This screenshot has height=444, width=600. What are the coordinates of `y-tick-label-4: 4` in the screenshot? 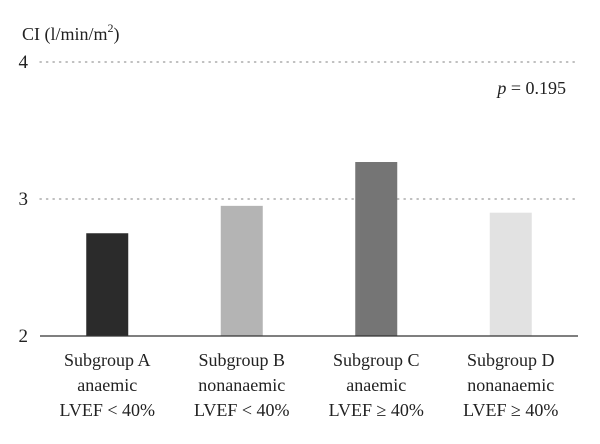 It's located at (24, 62).